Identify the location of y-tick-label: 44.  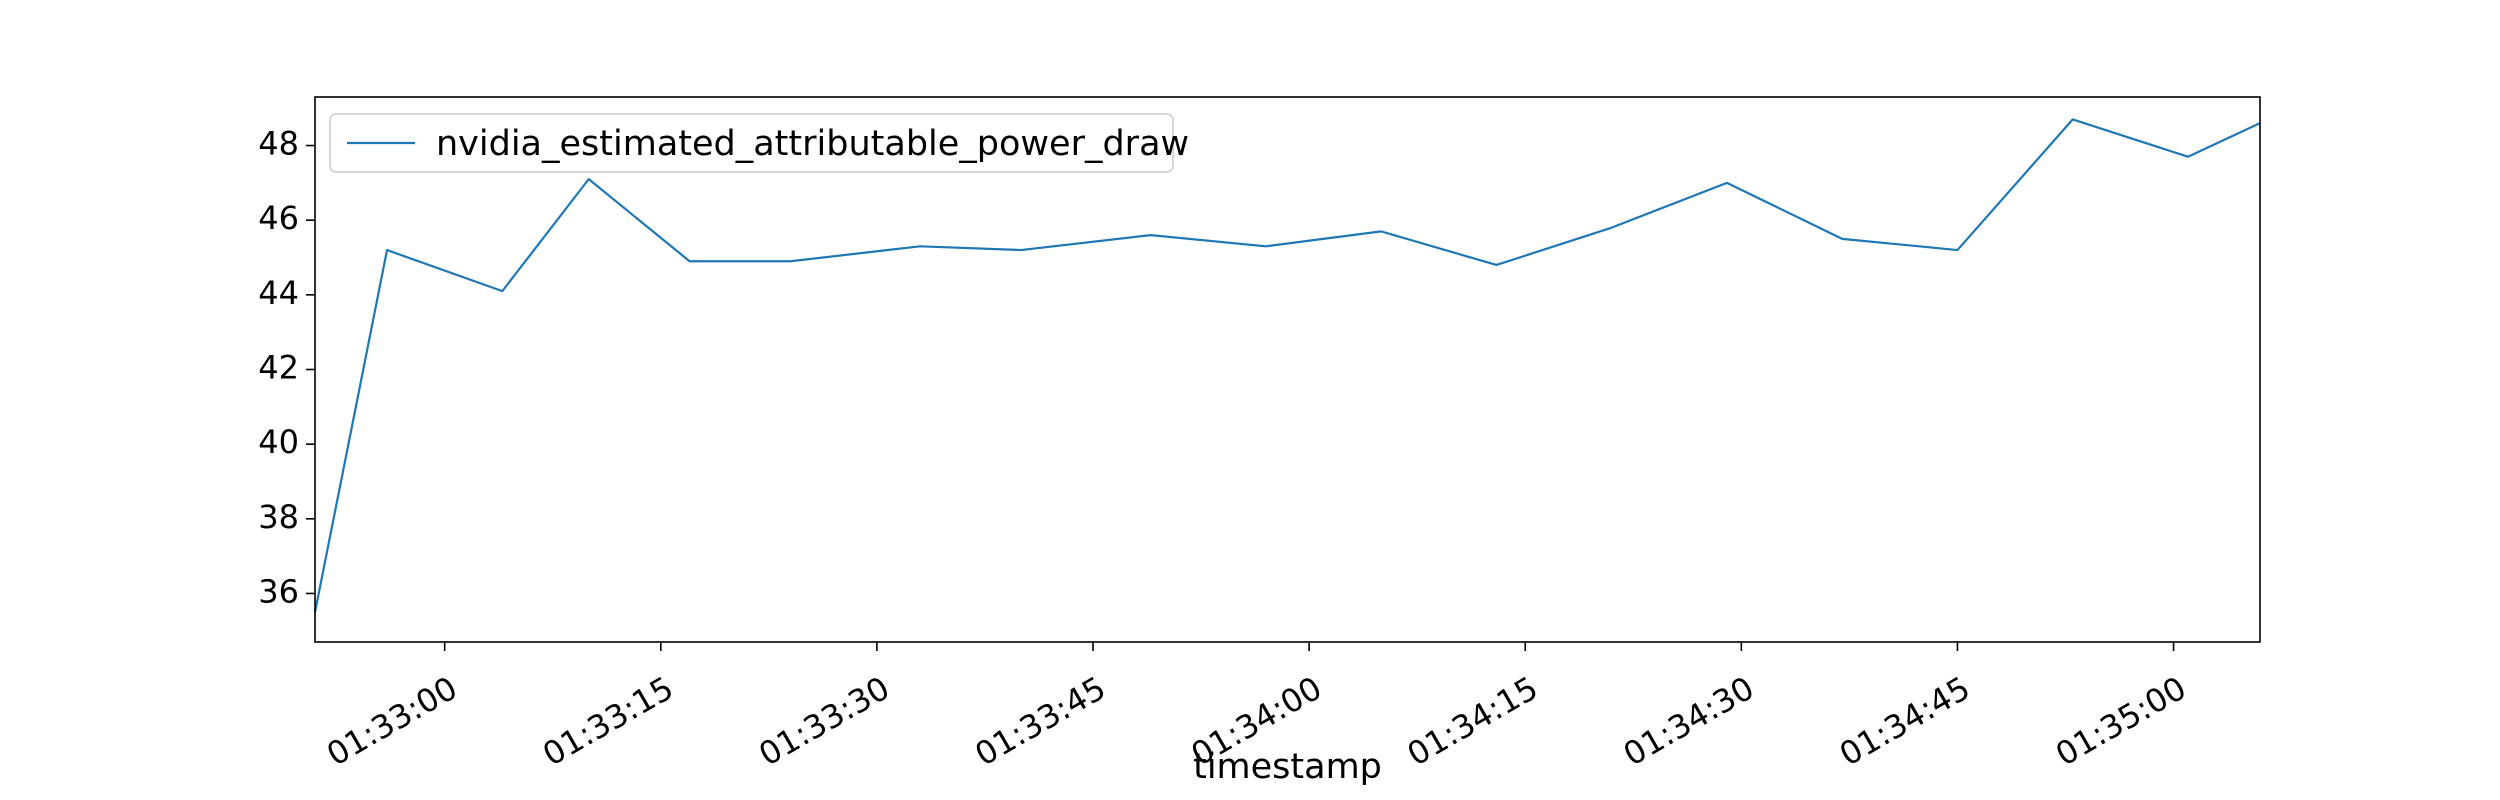
(278, 293).